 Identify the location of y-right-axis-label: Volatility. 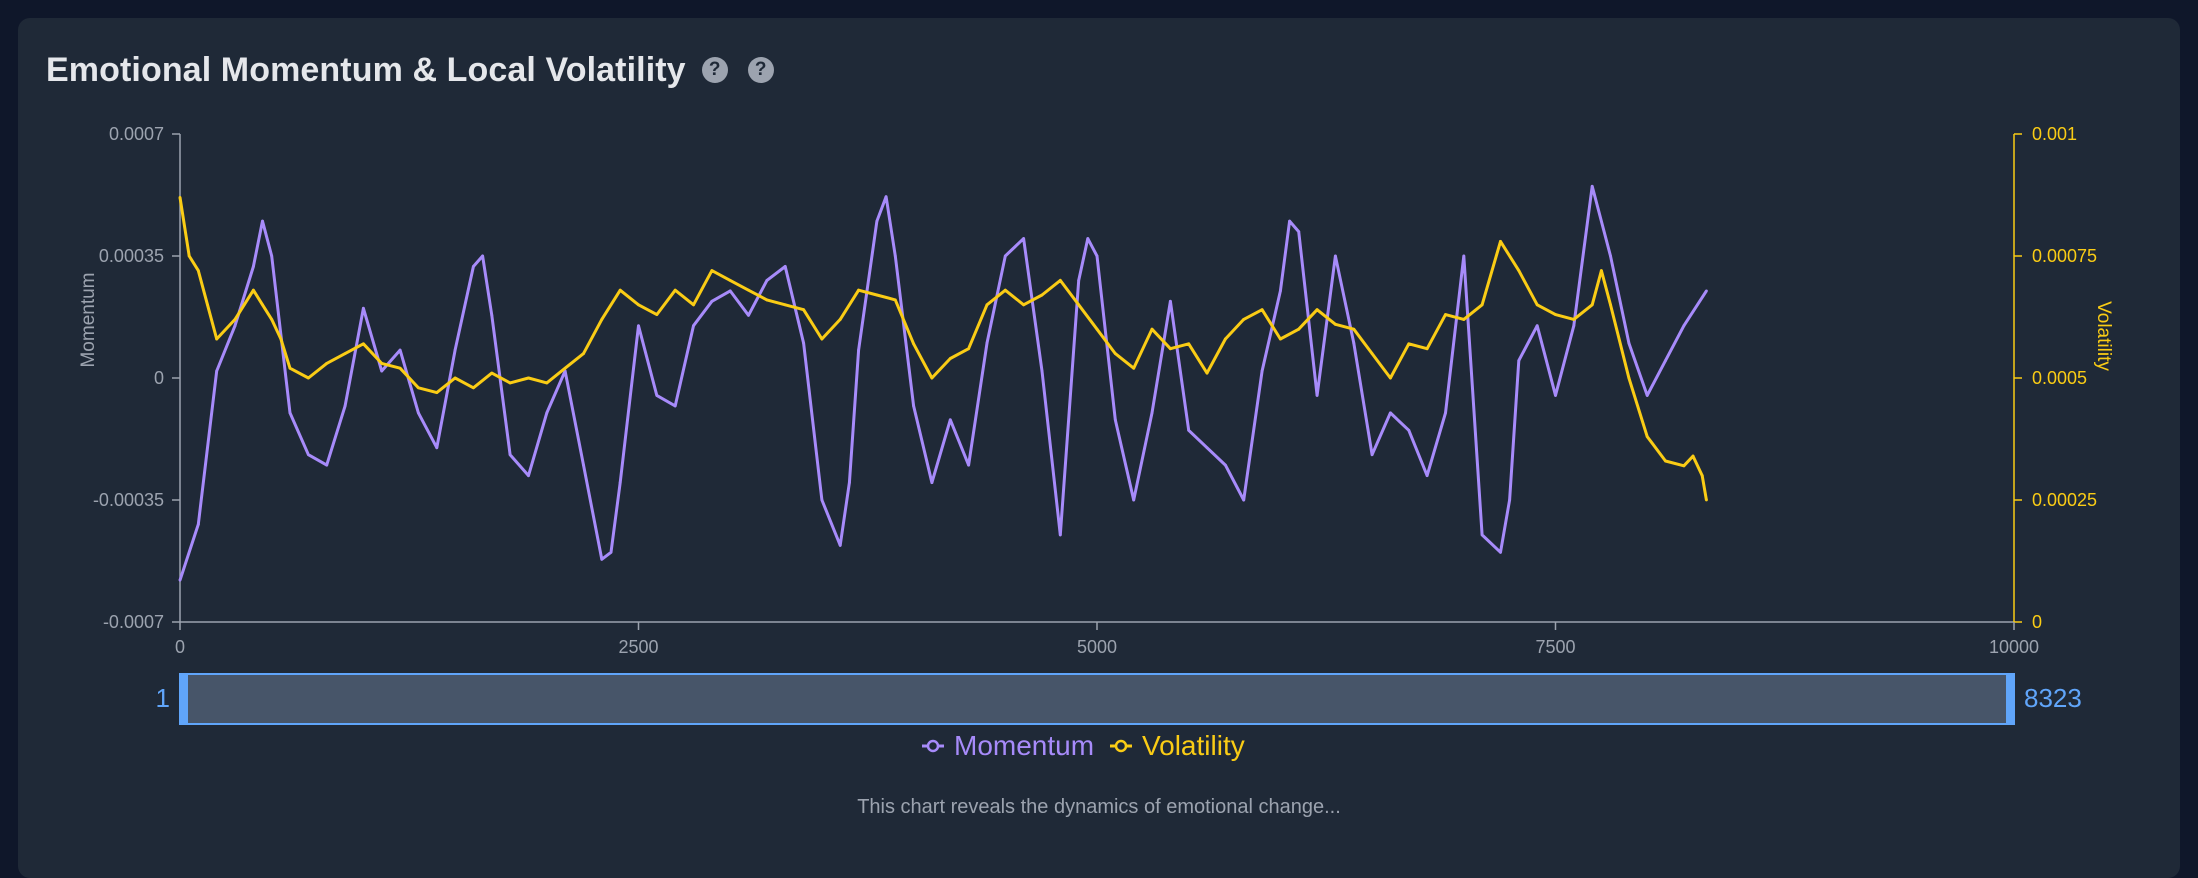
(2103, 336).